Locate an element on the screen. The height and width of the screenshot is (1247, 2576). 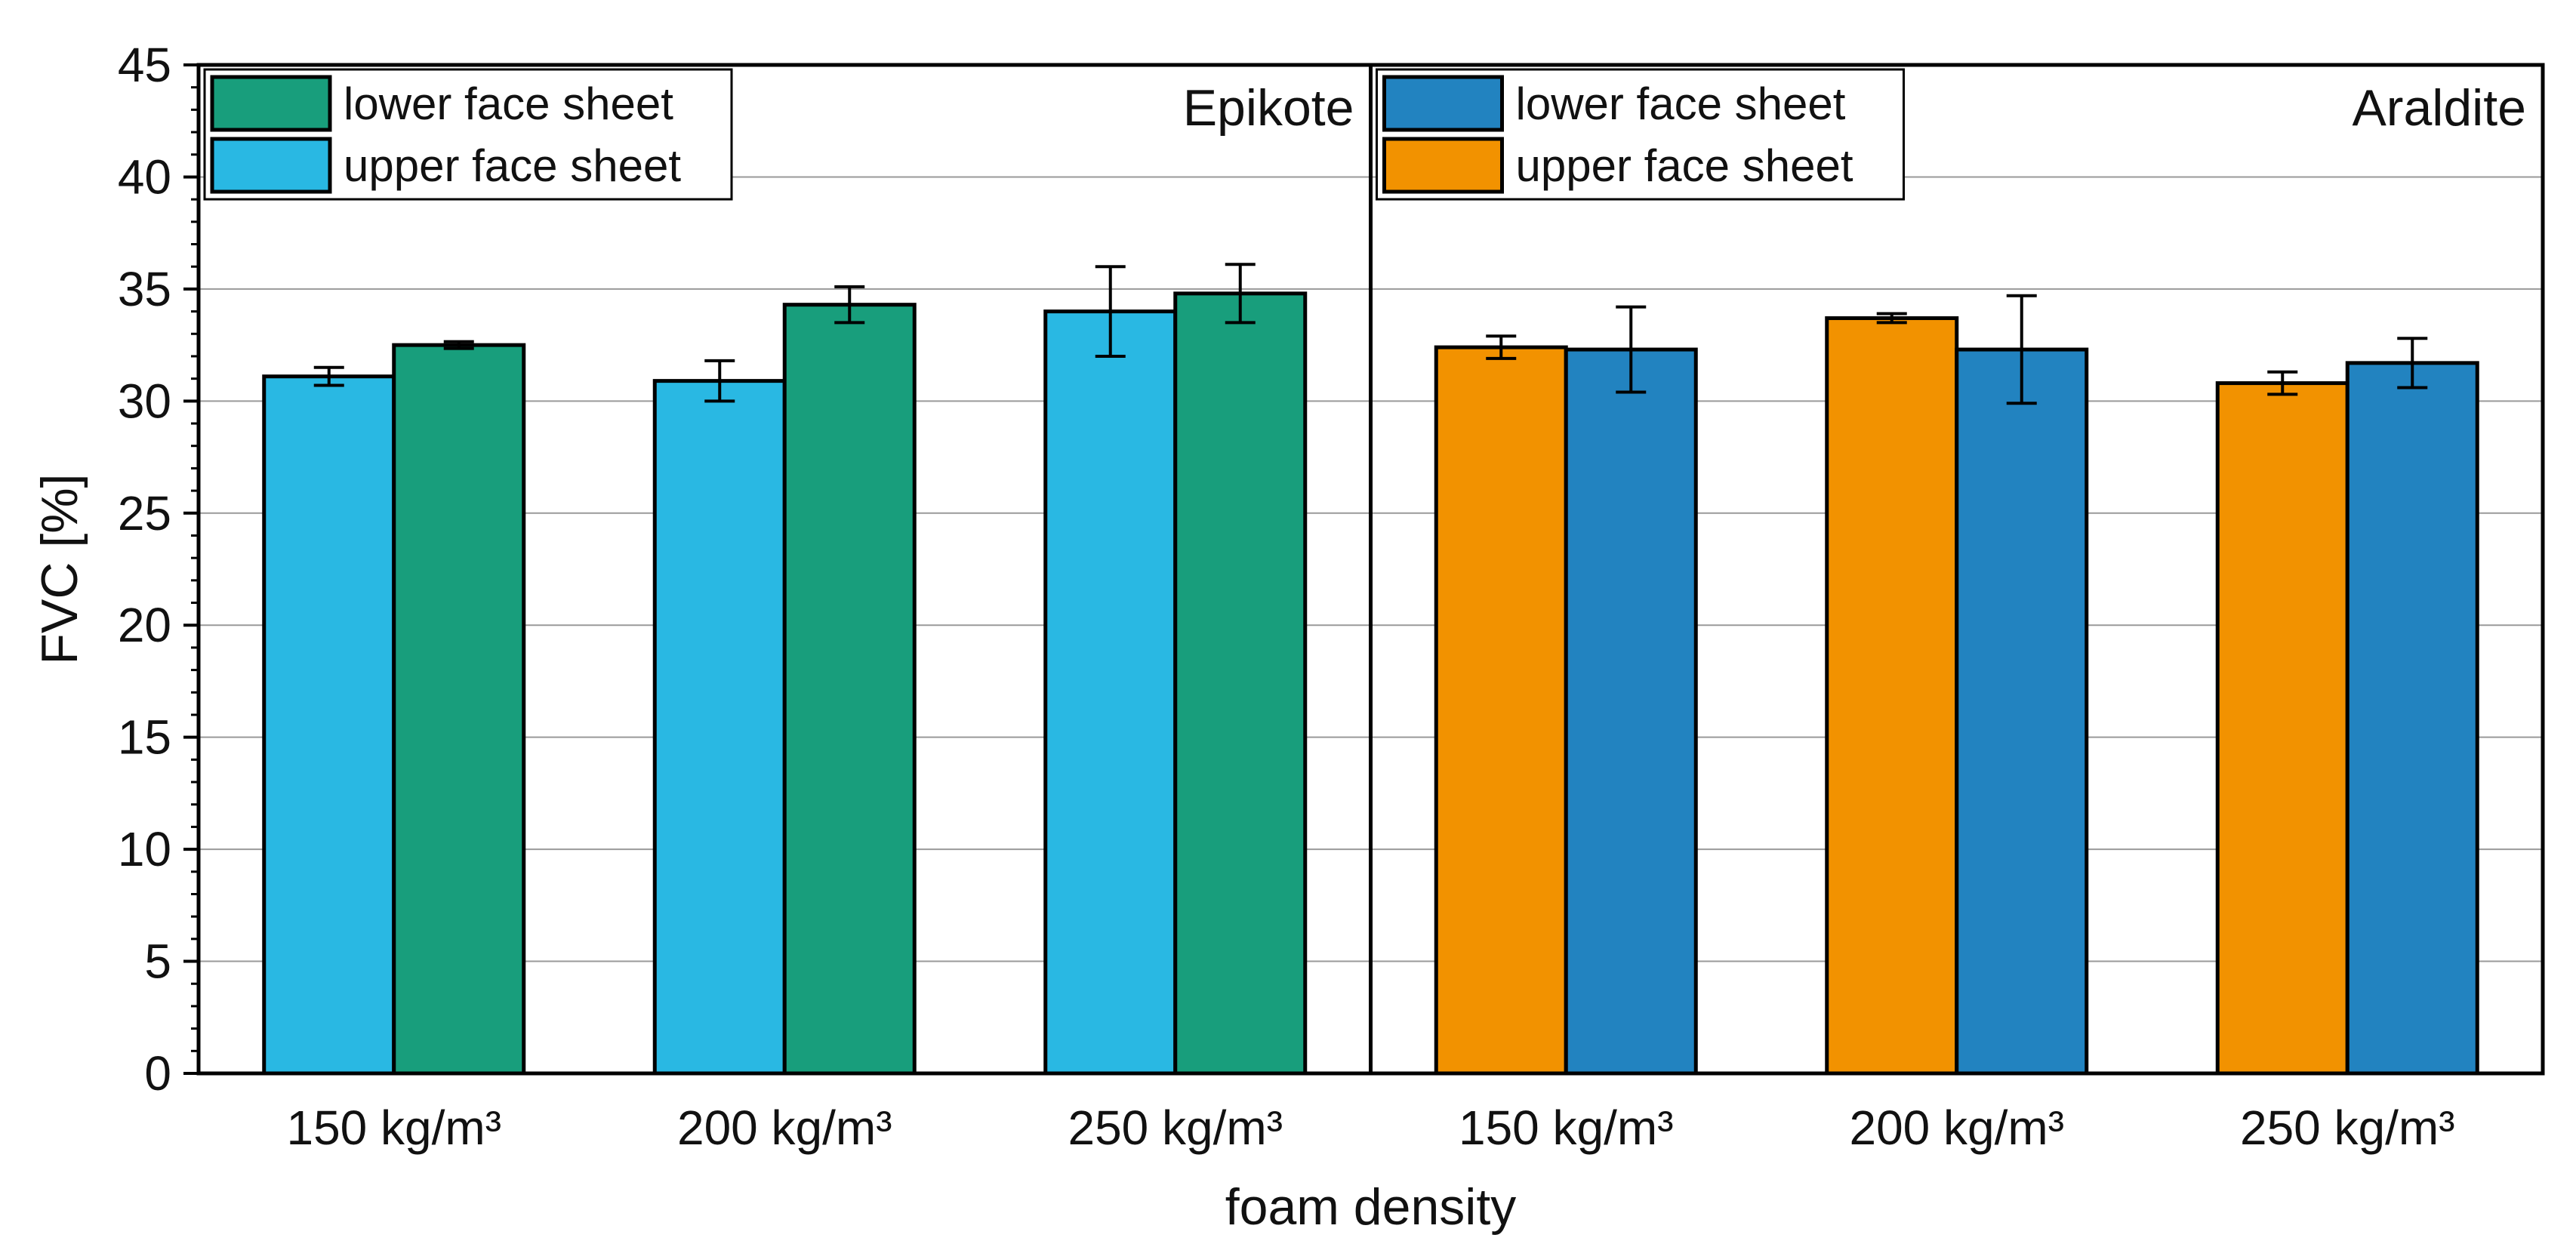
x-axis-title: foam density is located at coordinates (1371, 1207).